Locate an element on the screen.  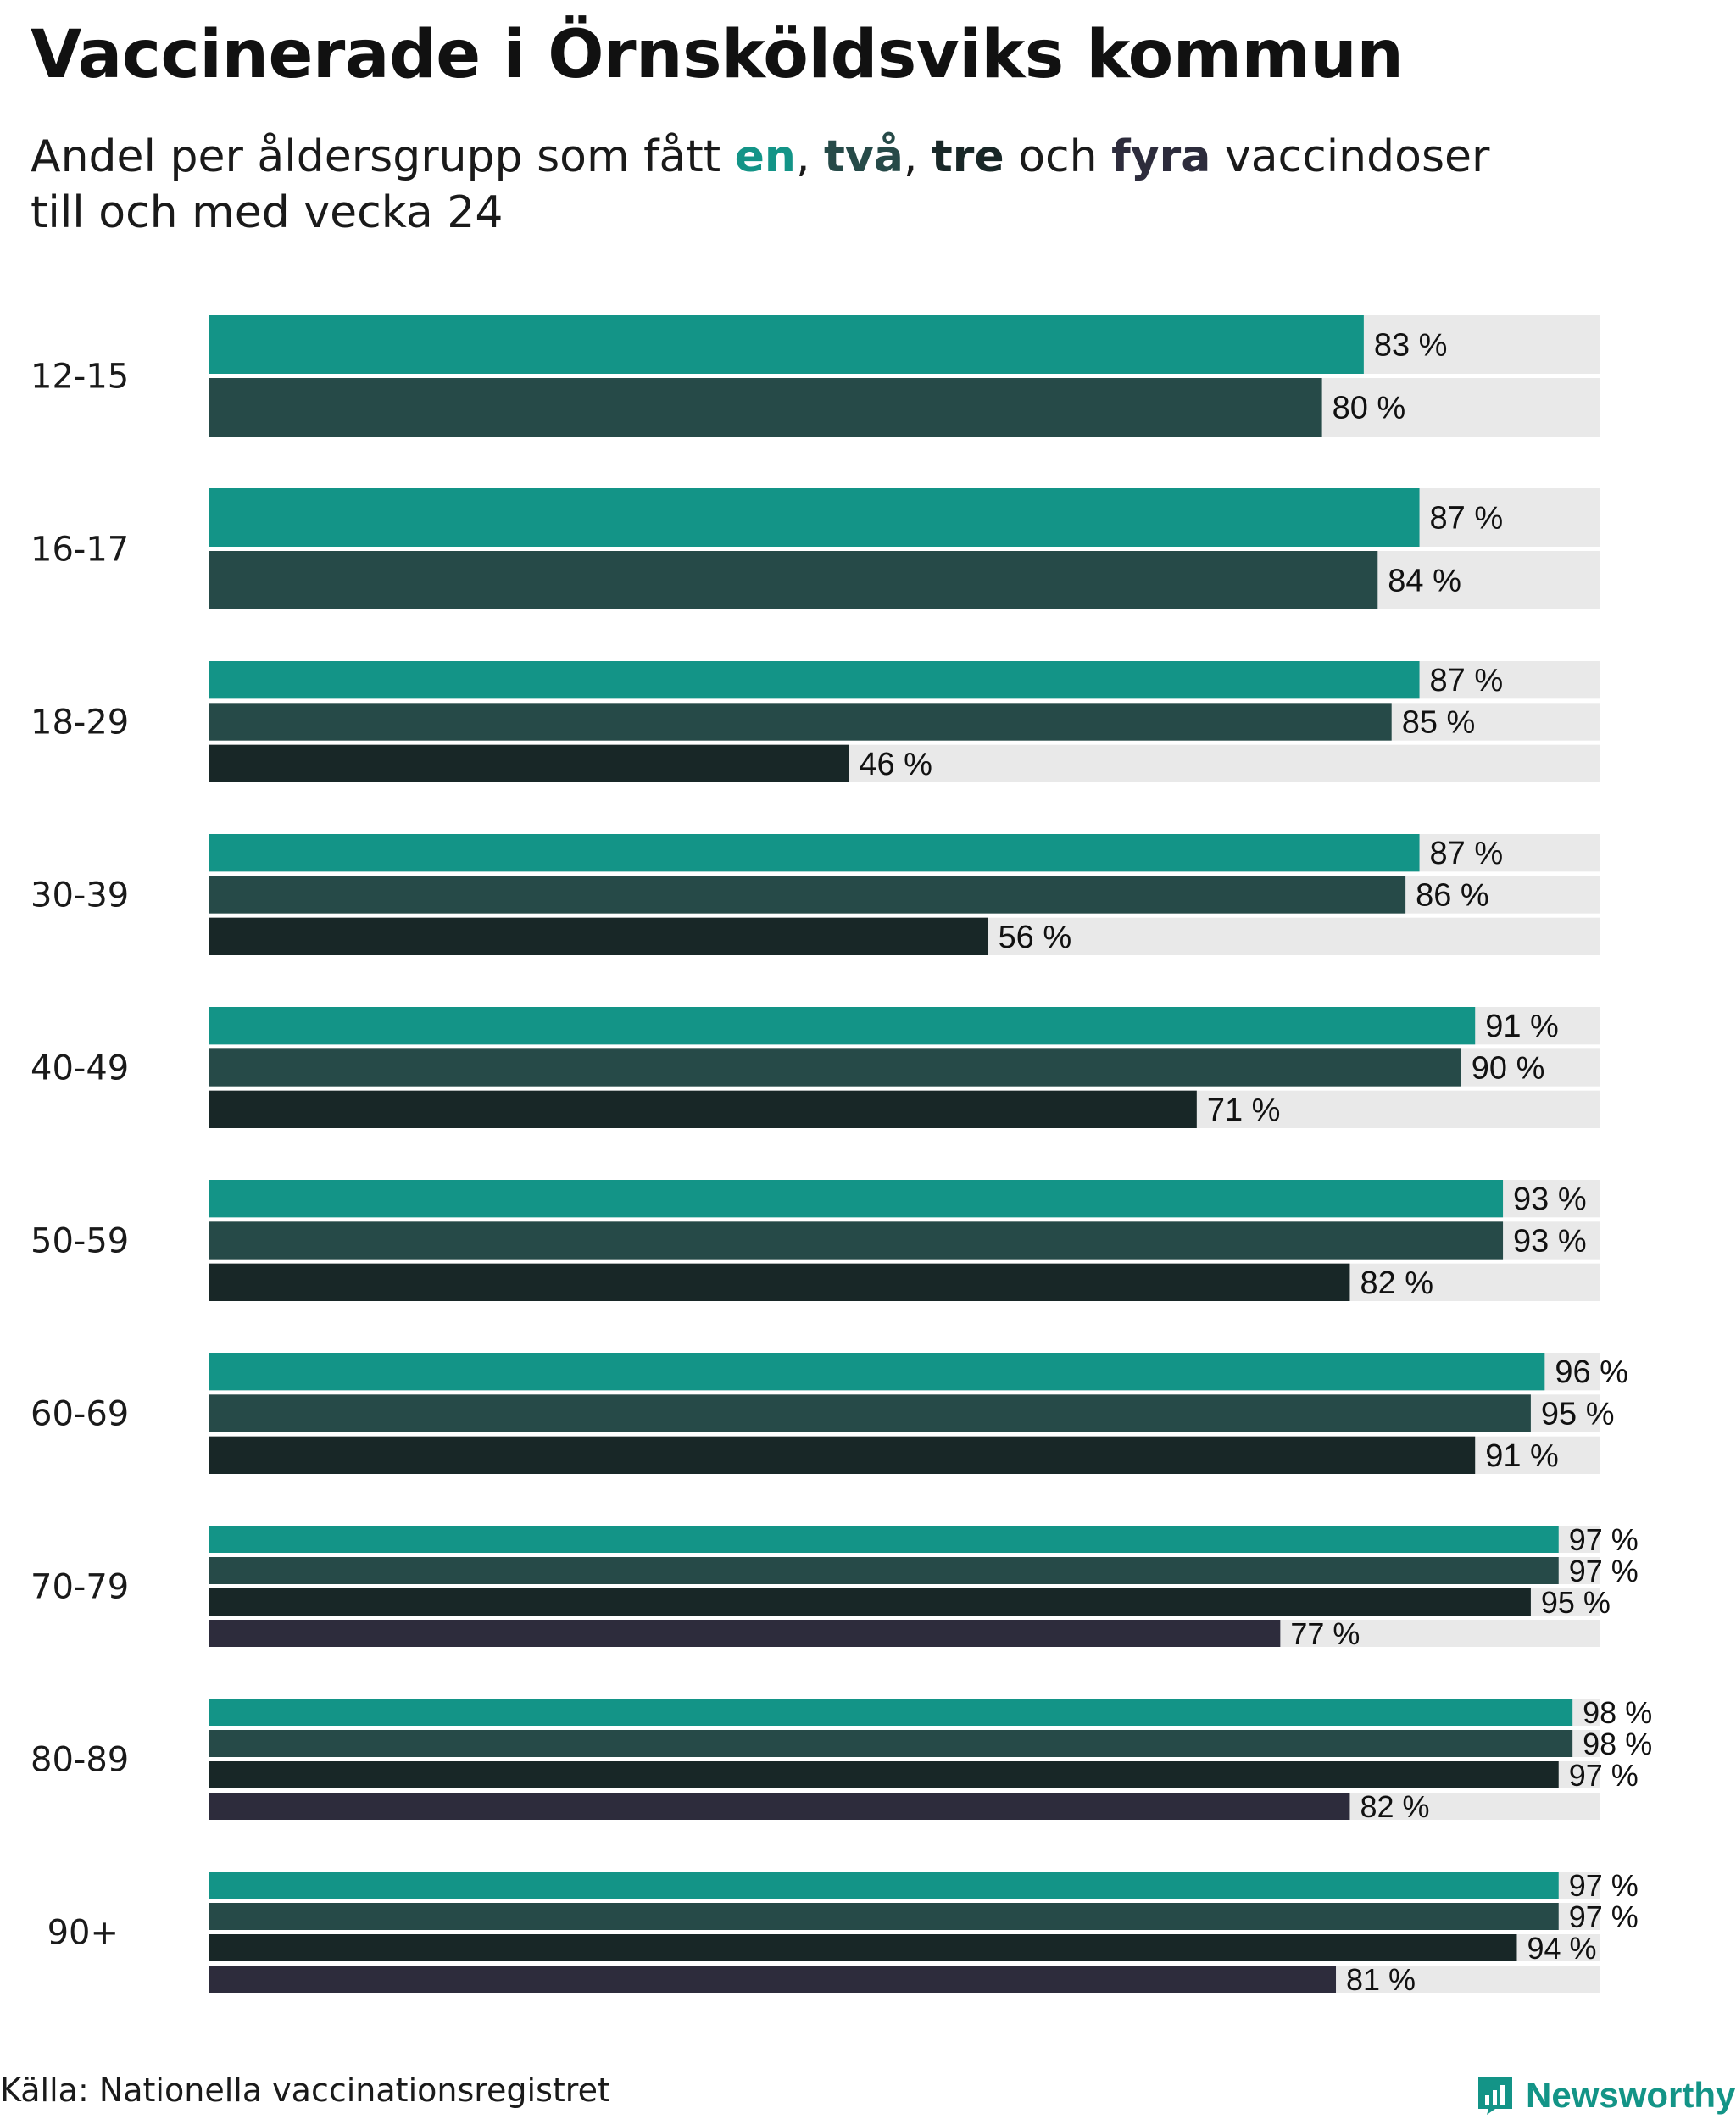
newsworthy-logo-text: Newsworthy is located at coordinates (1631, 2095).